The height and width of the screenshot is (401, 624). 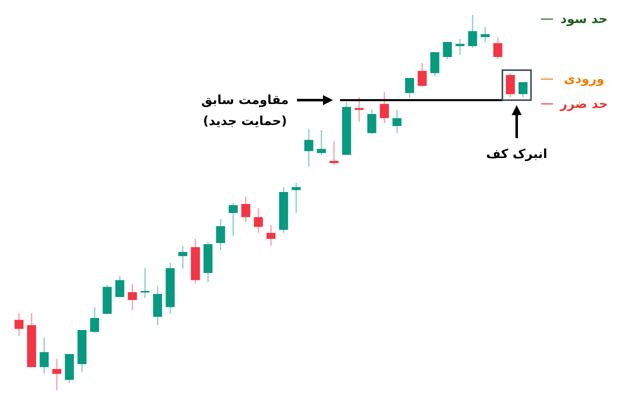 What do you see at coordinates (517, 154) in the screenshot?
I see `annotation: انبرک کف` at bounding box center [517, 154].